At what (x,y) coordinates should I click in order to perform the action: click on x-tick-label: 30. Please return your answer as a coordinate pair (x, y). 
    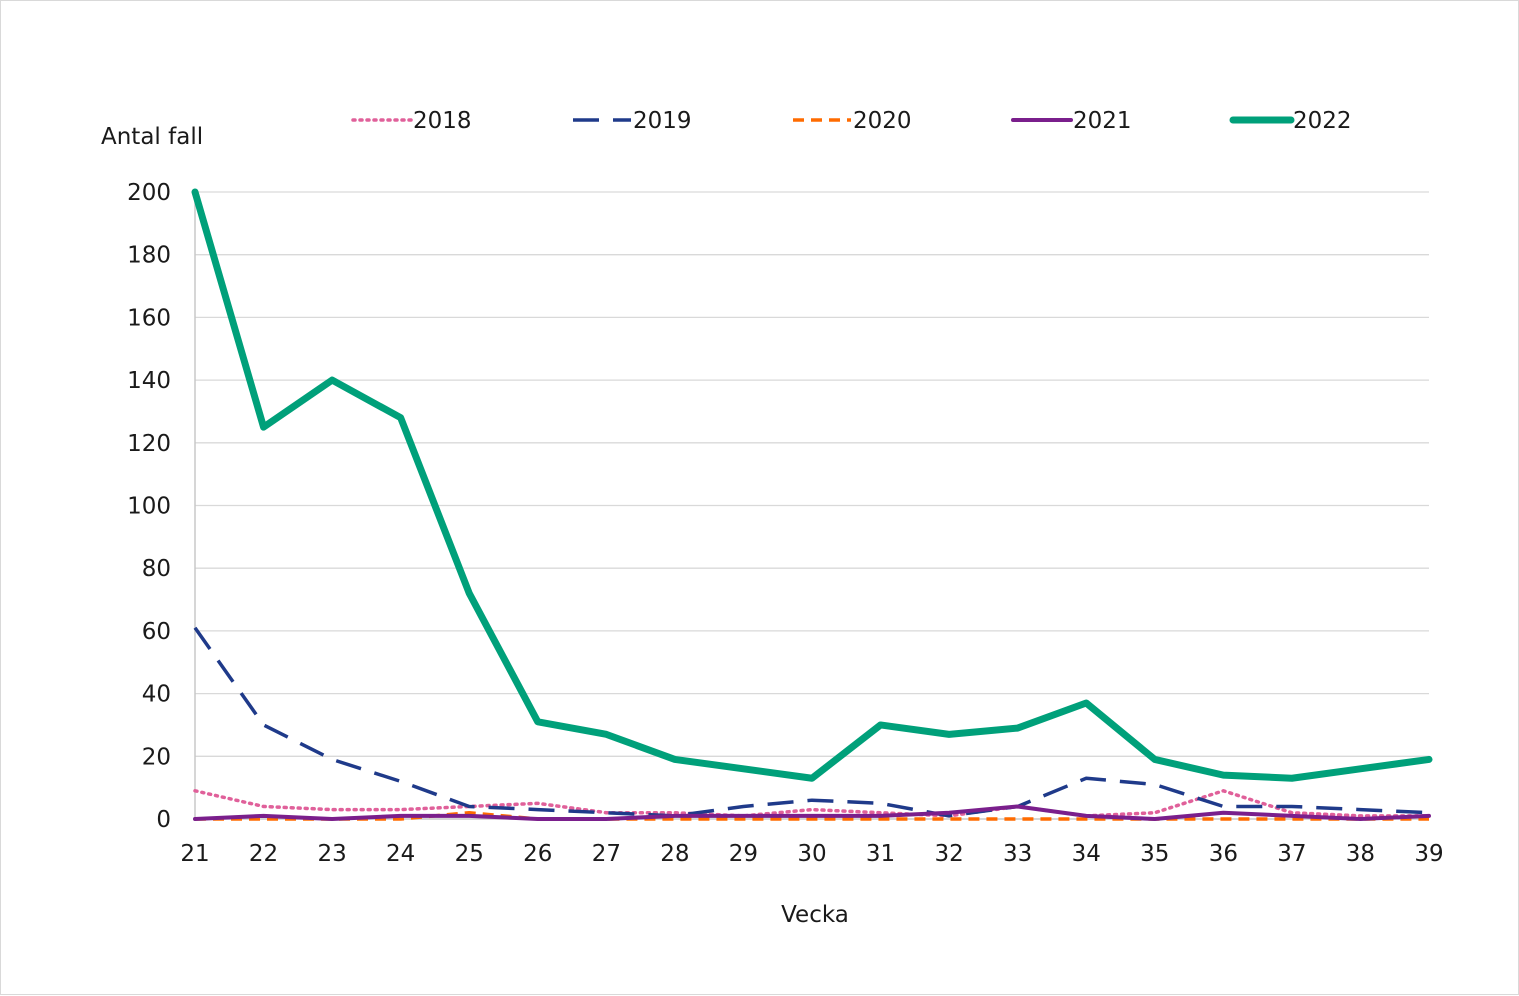
    Looking at the image, I should click on (811, 854).